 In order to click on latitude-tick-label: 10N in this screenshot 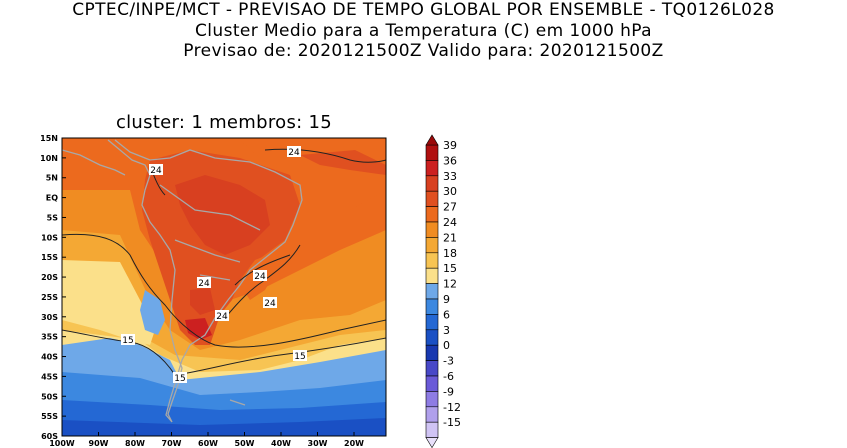, I will do `click(49, 158)`.